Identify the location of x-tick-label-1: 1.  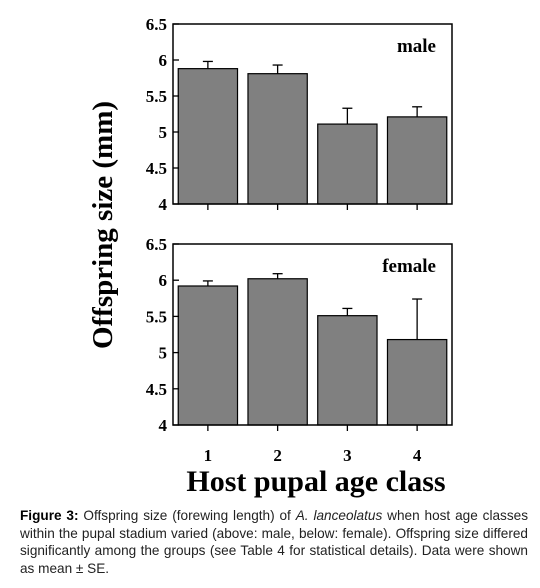
(208, 455).